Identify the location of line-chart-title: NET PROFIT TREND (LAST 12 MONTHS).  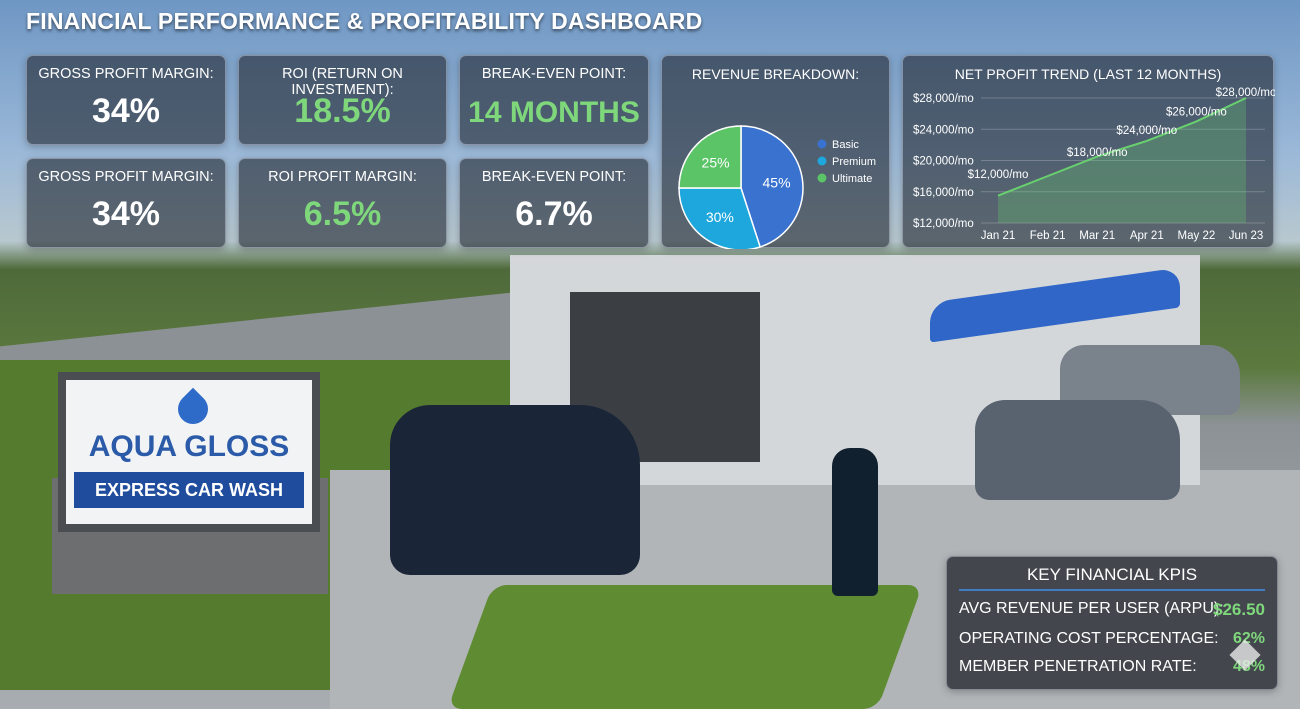
(1088, 74).